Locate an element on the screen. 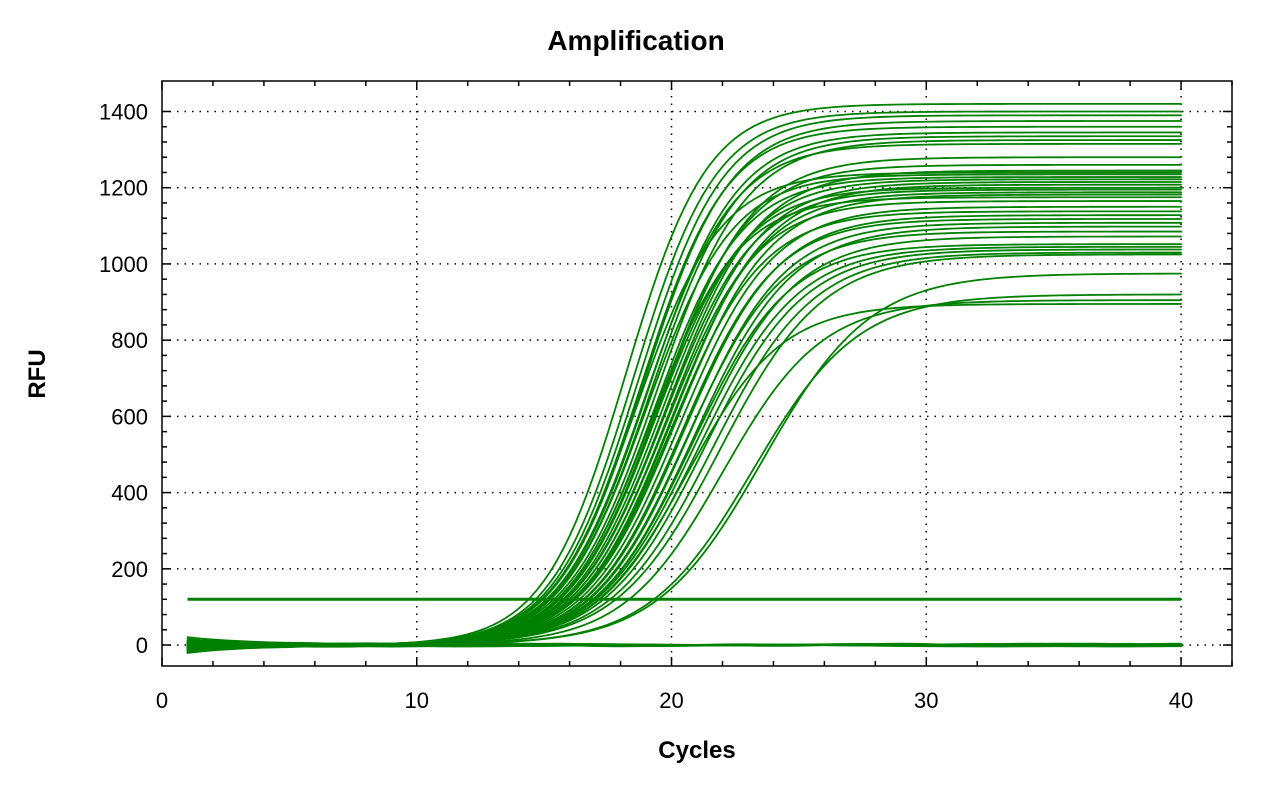 The width and height of the screenshot is (1273, 794). y-axis-label: RFU is located at coordinates (37, 373).